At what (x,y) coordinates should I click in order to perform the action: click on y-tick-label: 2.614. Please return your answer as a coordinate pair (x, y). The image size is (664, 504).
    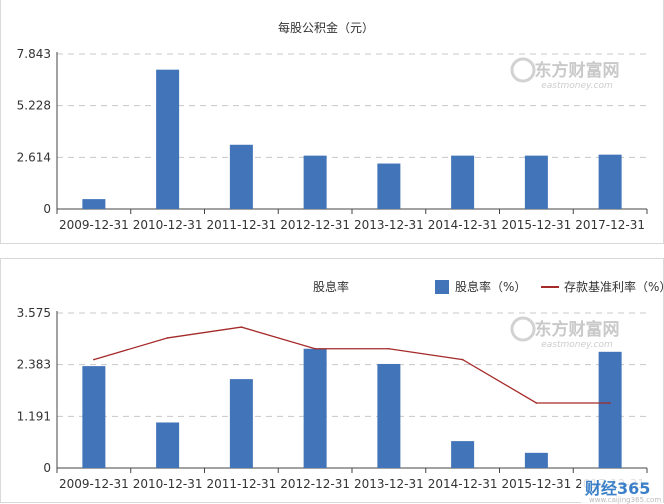
    Looking at the image, I should click on (34, 157).